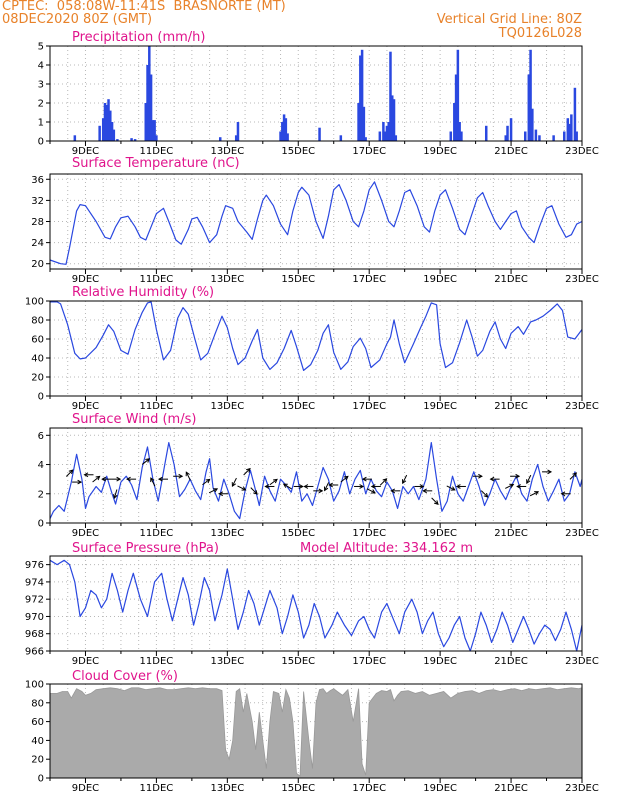  I want to click on relative-humidity-xtick-label: 23DEC, so click(582, 406).